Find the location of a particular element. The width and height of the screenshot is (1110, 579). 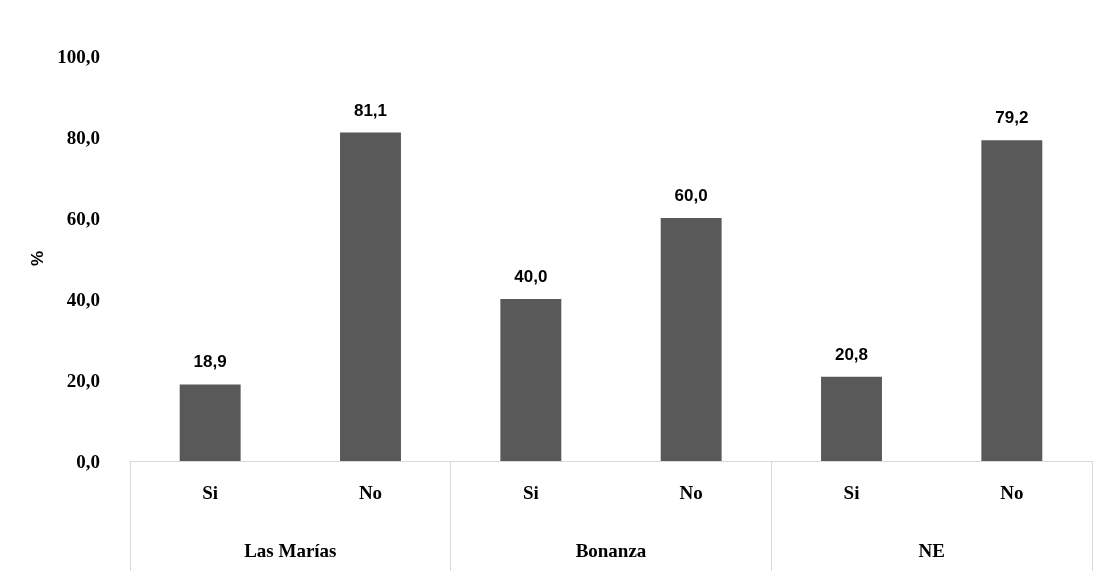

data-label: 40,0 is located at coordinates (531, 276).